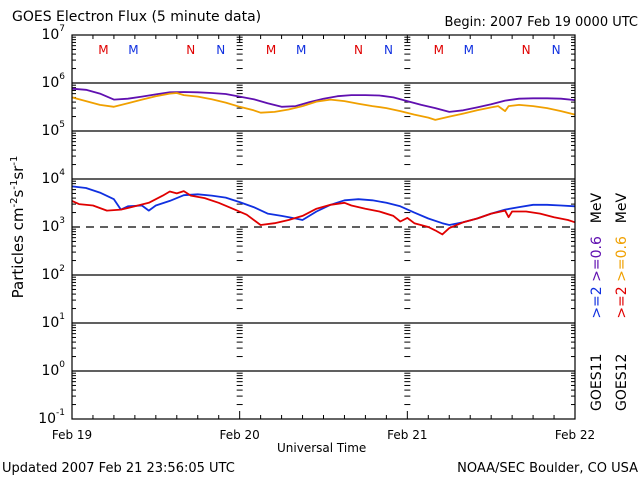 The height and width of the screenshot is (480, 640). What do you see at coordinates (62, 221) in the screenshot?
I see `y-tick-exponent: 3` at bounding box center [62, 221].